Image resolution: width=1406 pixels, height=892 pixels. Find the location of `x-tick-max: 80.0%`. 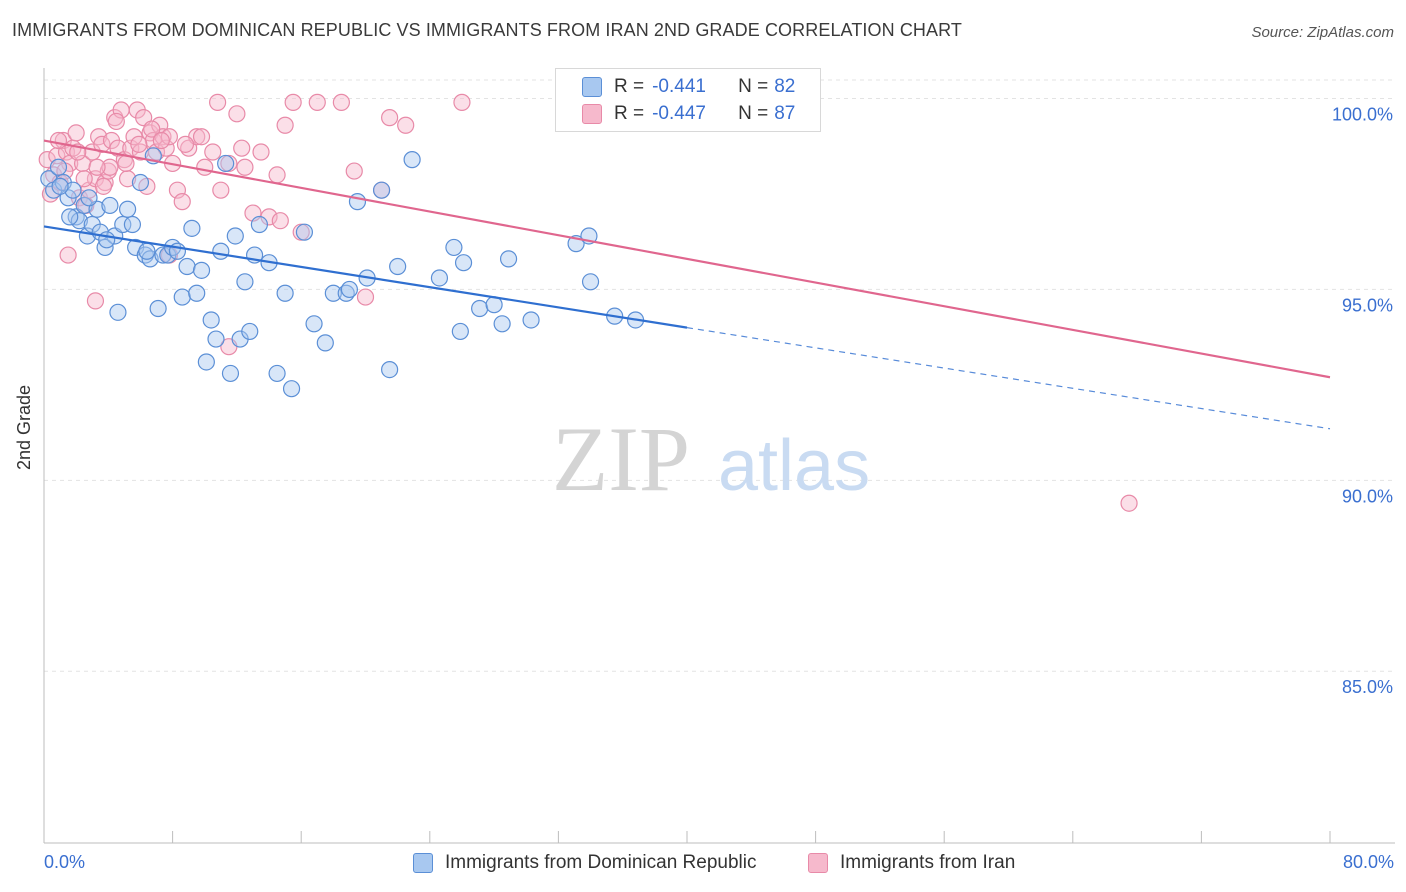

x-tick-max: 80.0% is located at coordinates (1368, 862).